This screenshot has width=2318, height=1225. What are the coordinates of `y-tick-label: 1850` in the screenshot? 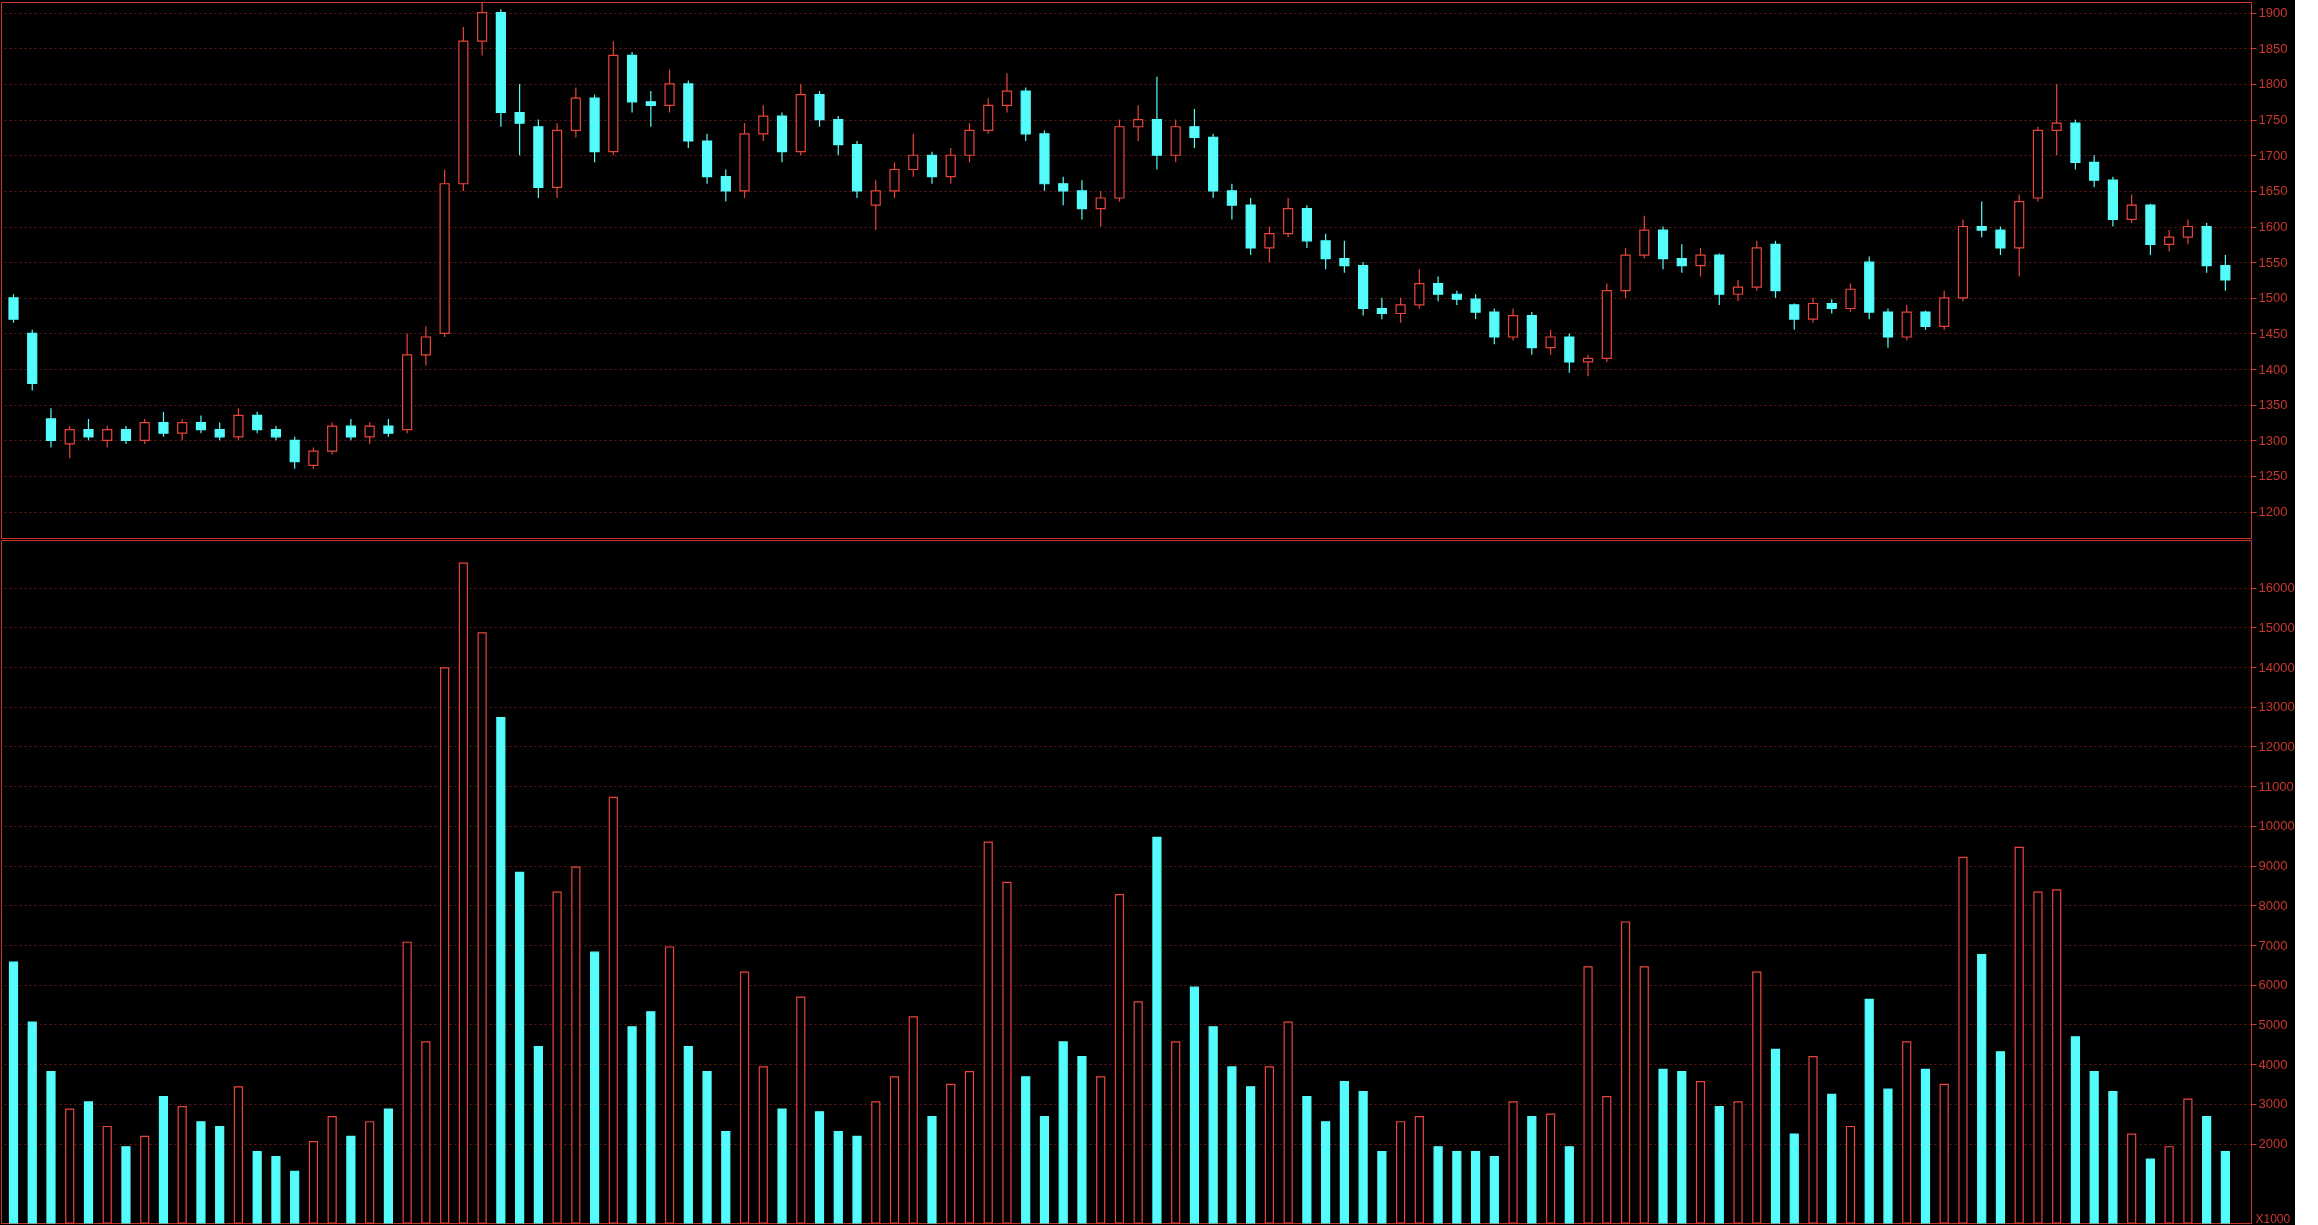 It's located at (2273, 48).